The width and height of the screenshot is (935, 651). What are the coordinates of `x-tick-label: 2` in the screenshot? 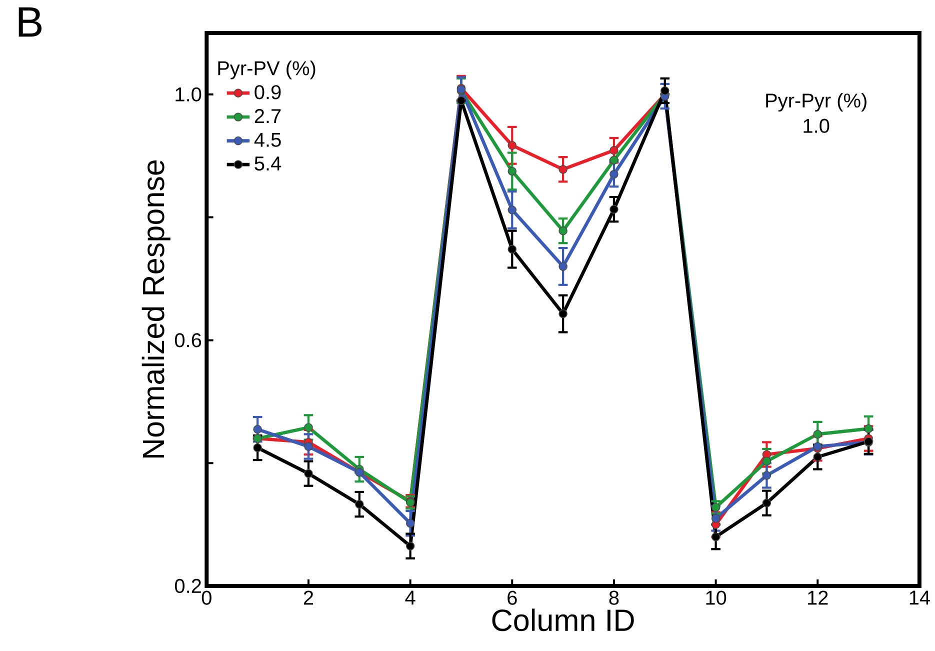 It's located at (309, 597).